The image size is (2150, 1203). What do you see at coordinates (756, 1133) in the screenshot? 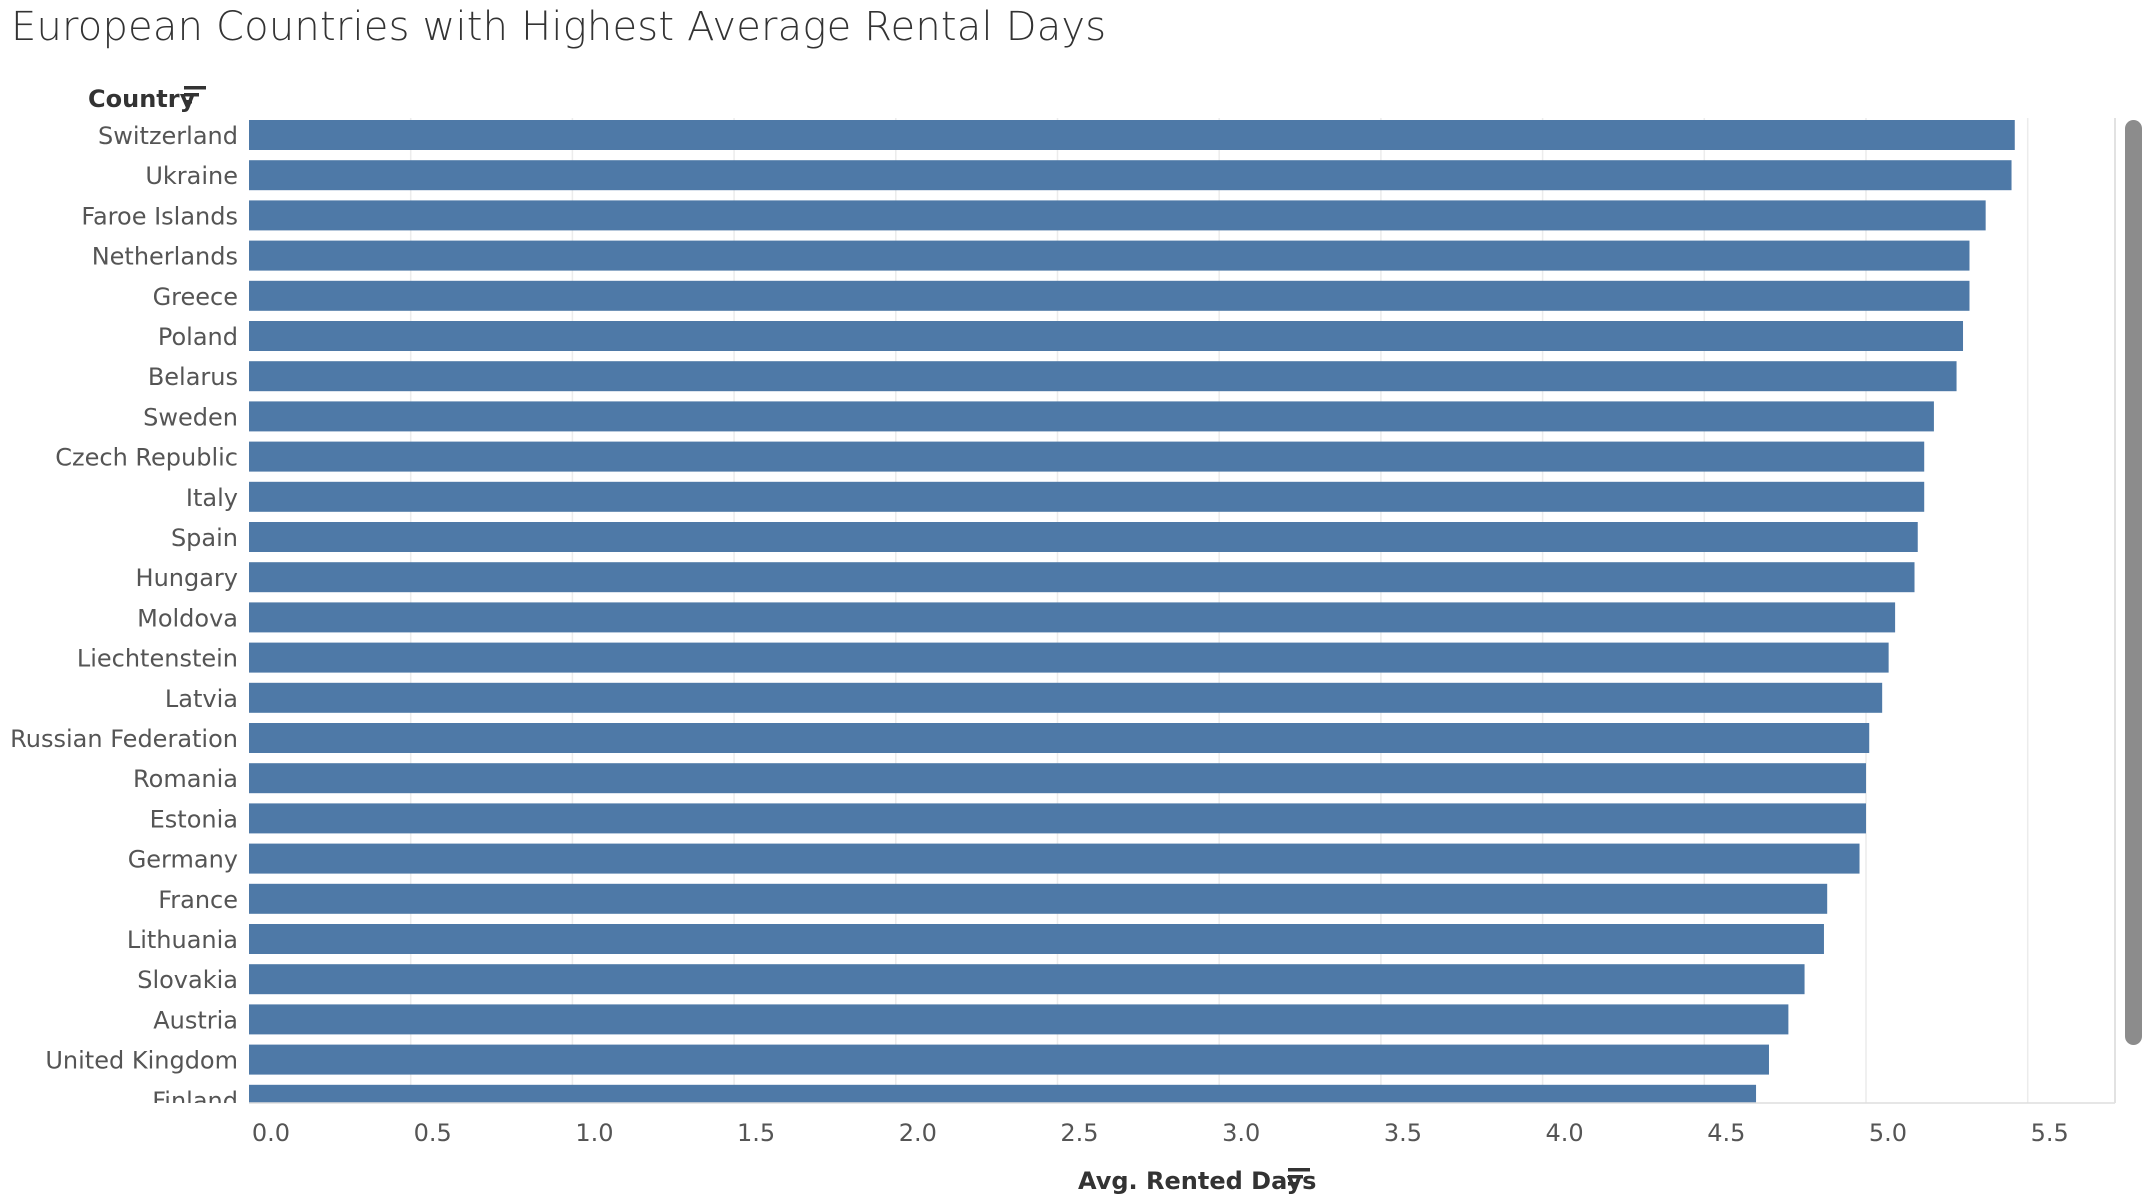
I see `x-tick-label: 1.5` at bounding box center [756, 1133].